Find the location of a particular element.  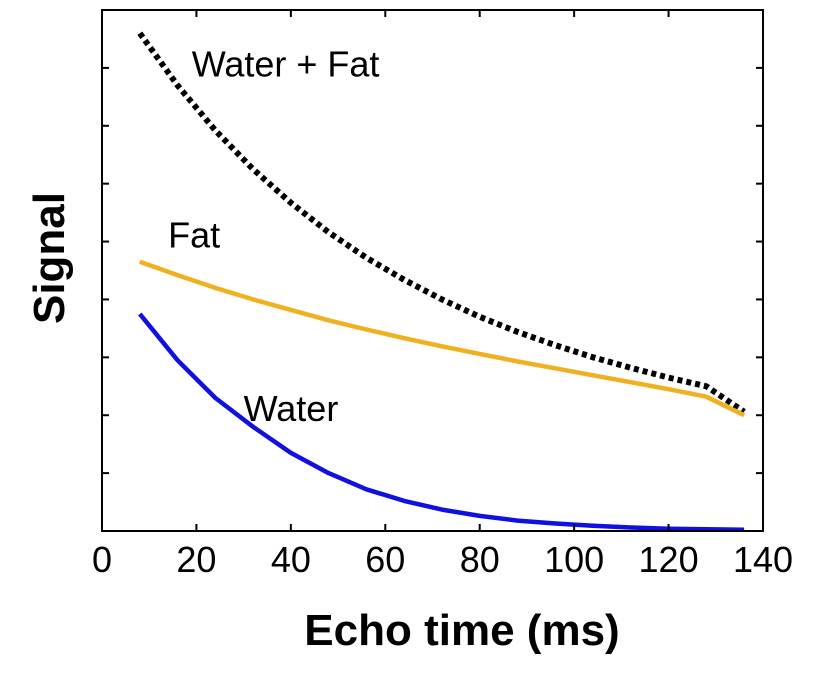

x-axis-title: Echo time (ms) is located at coordinates (461, 630).